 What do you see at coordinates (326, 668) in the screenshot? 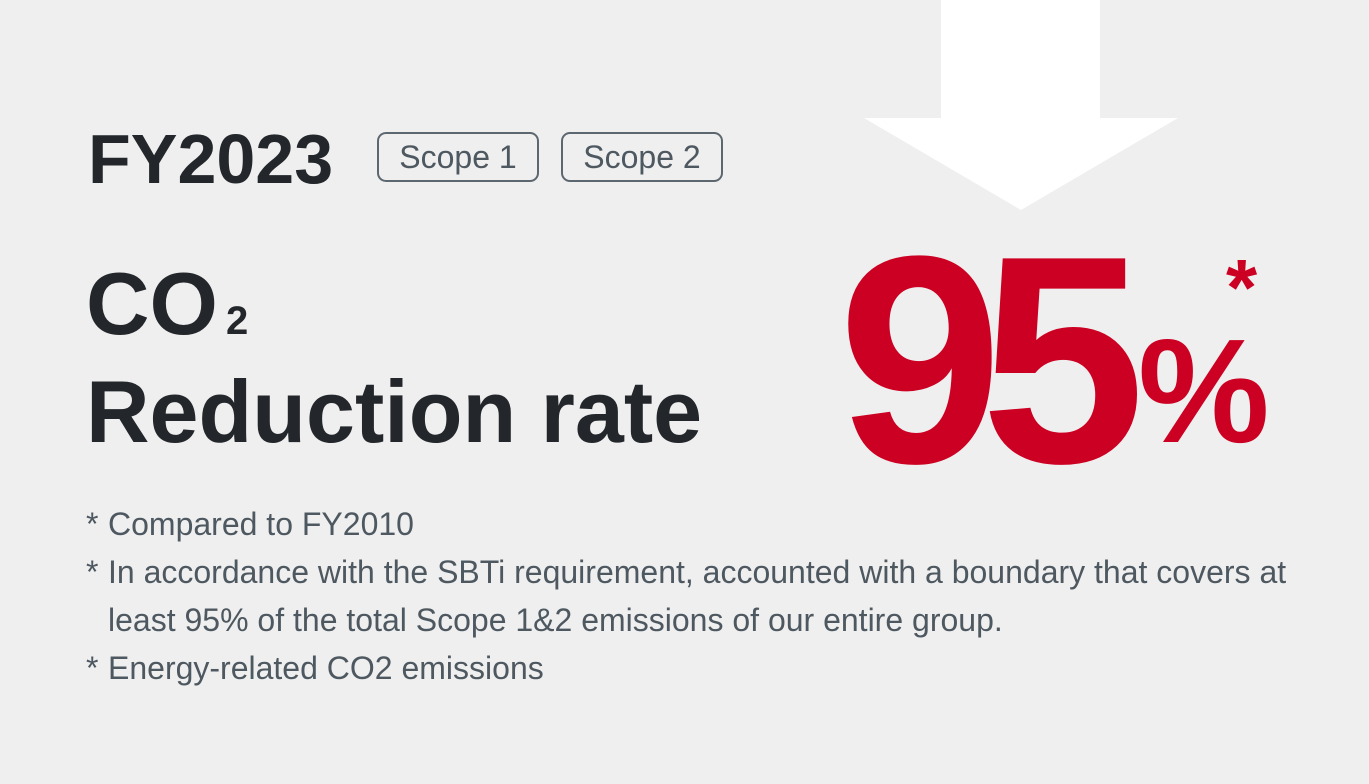
I see `footnote-text: Energy-related CO2 emissions` at bounding box center [326, 668].